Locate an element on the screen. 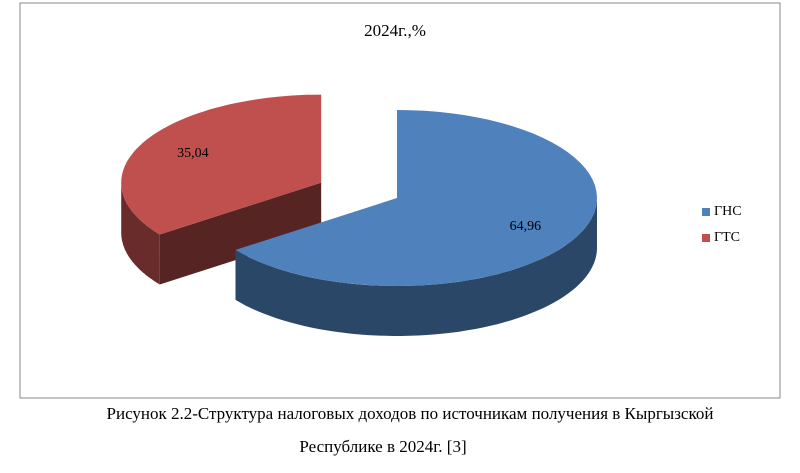  slice-top is located at coordinates (221, 164).